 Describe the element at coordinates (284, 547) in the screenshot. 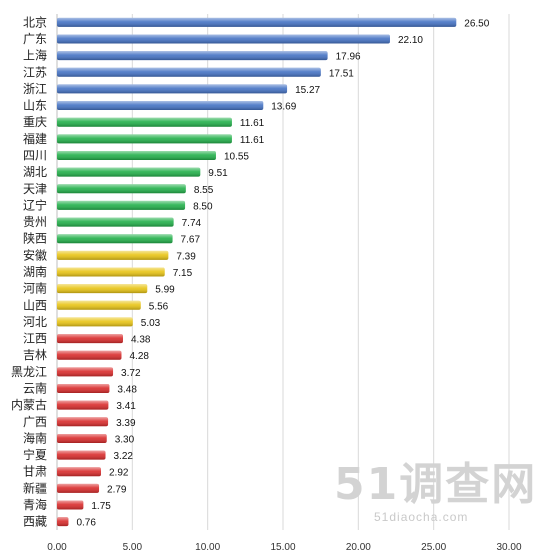

I see `x-tick-labels: 0.00 5.00 10.00 15.00 20.00 25.00 30.00` at that location.